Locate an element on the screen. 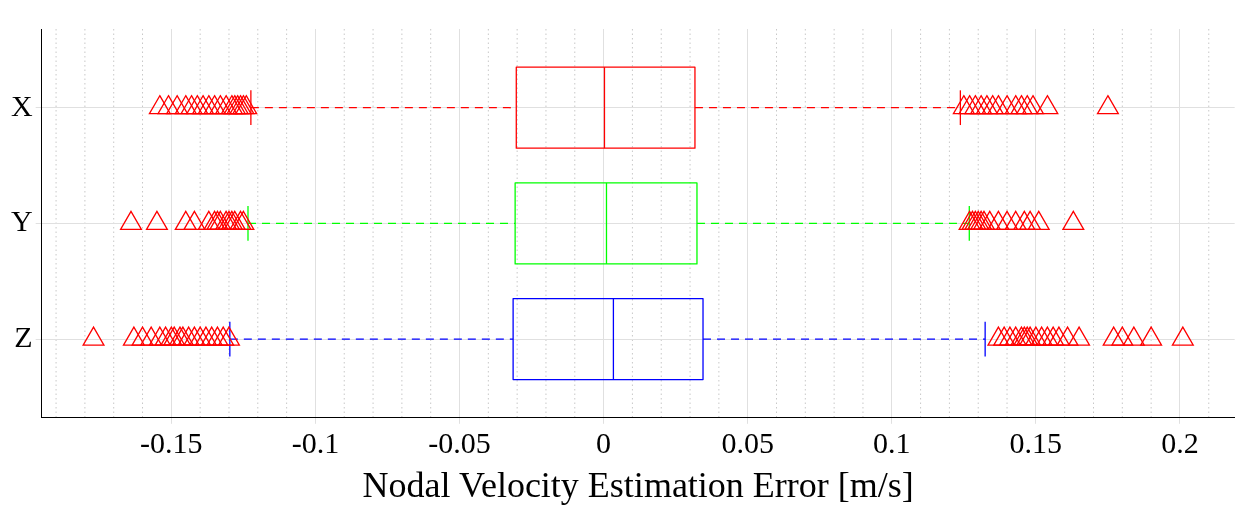 The image size is (1255, 519). y-tick-label: X is located at coordinates (21, 105).